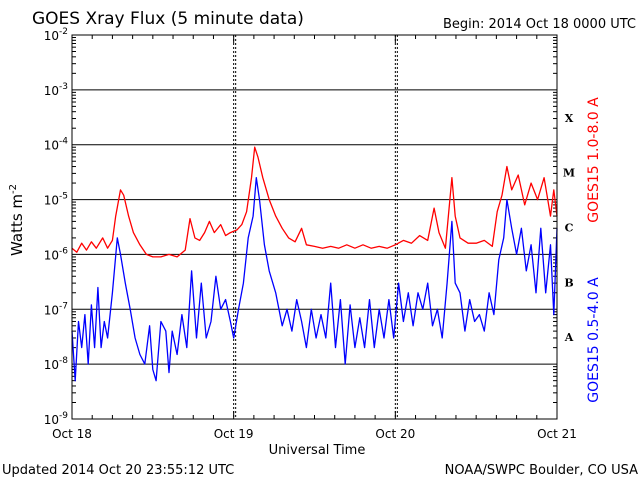 The height and width of the screenshot is (480, 640). Describe the element at coordinates (118, 470) in the screenshot. I see `updated-timestamp: Updated 2014 Oct 20 23:55:12 UTC` at that location.